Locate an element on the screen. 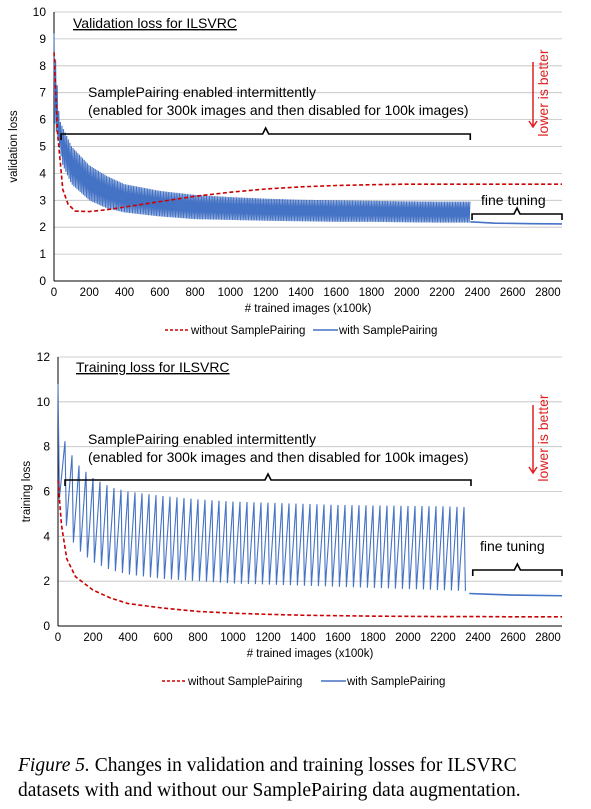 Image resolution: width=591 pixels, height=809 pixels. y-axis-title: training loss is located at coordinates (27, 492).